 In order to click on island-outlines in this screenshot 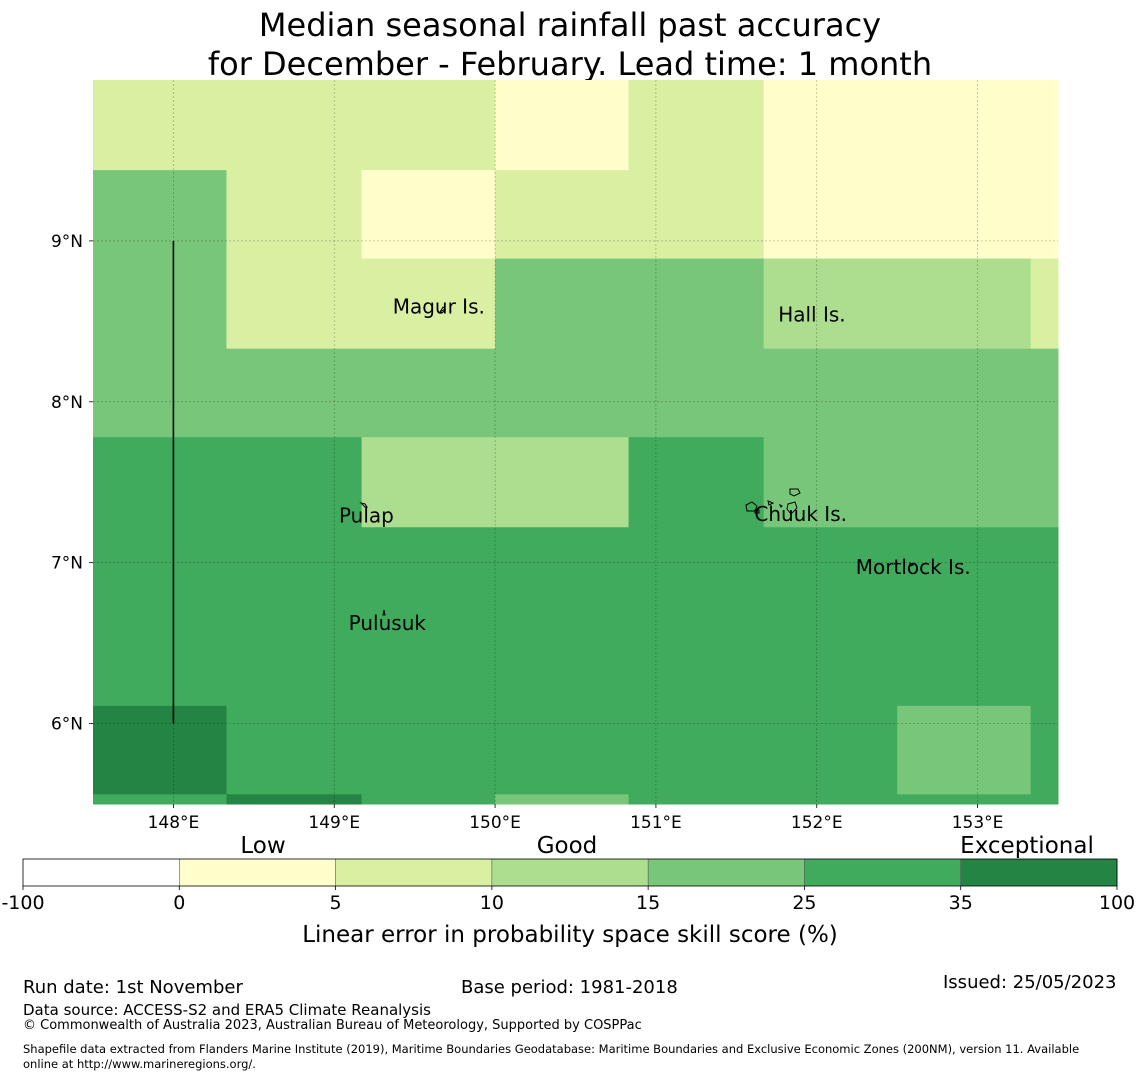, I will do `click(636, 461)`.